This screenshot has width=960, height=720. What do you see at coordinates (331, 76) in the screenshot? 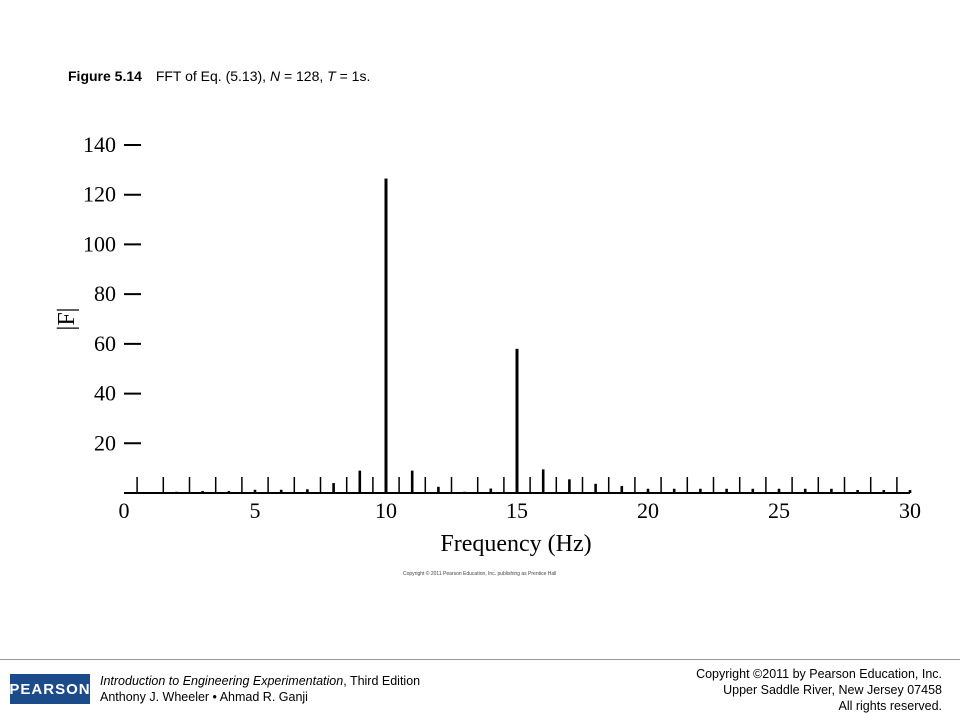
I see `caption-t-var: T` at bounding box center [331, 76].